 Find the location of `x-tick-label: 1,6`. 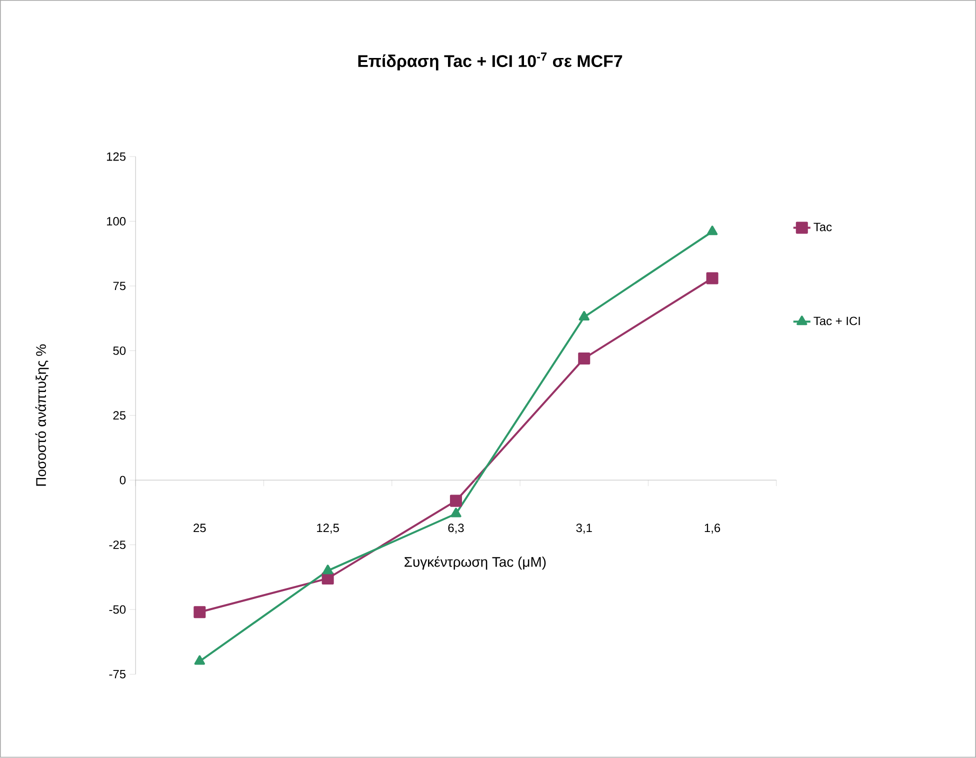

x-tick-label: 1,6 is located at coordinates (712, 529).